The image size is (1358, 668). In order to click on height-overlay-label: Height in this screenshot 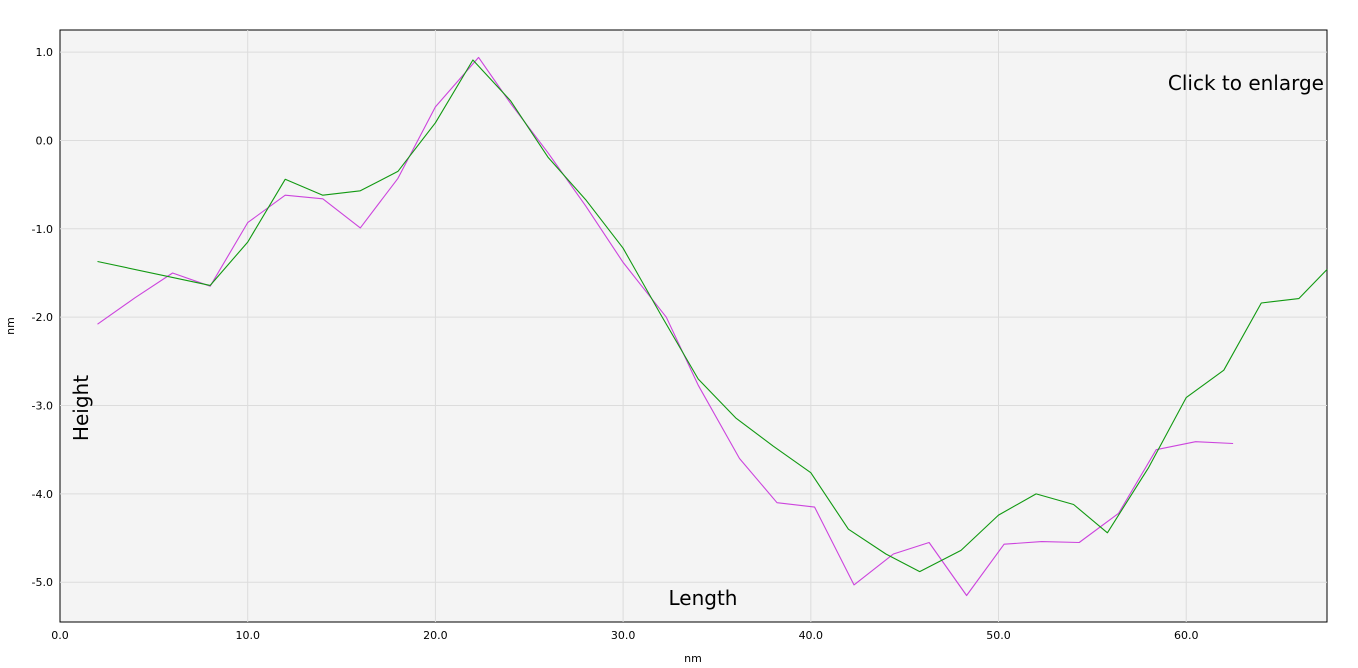, I will do `click(81, 408)`.